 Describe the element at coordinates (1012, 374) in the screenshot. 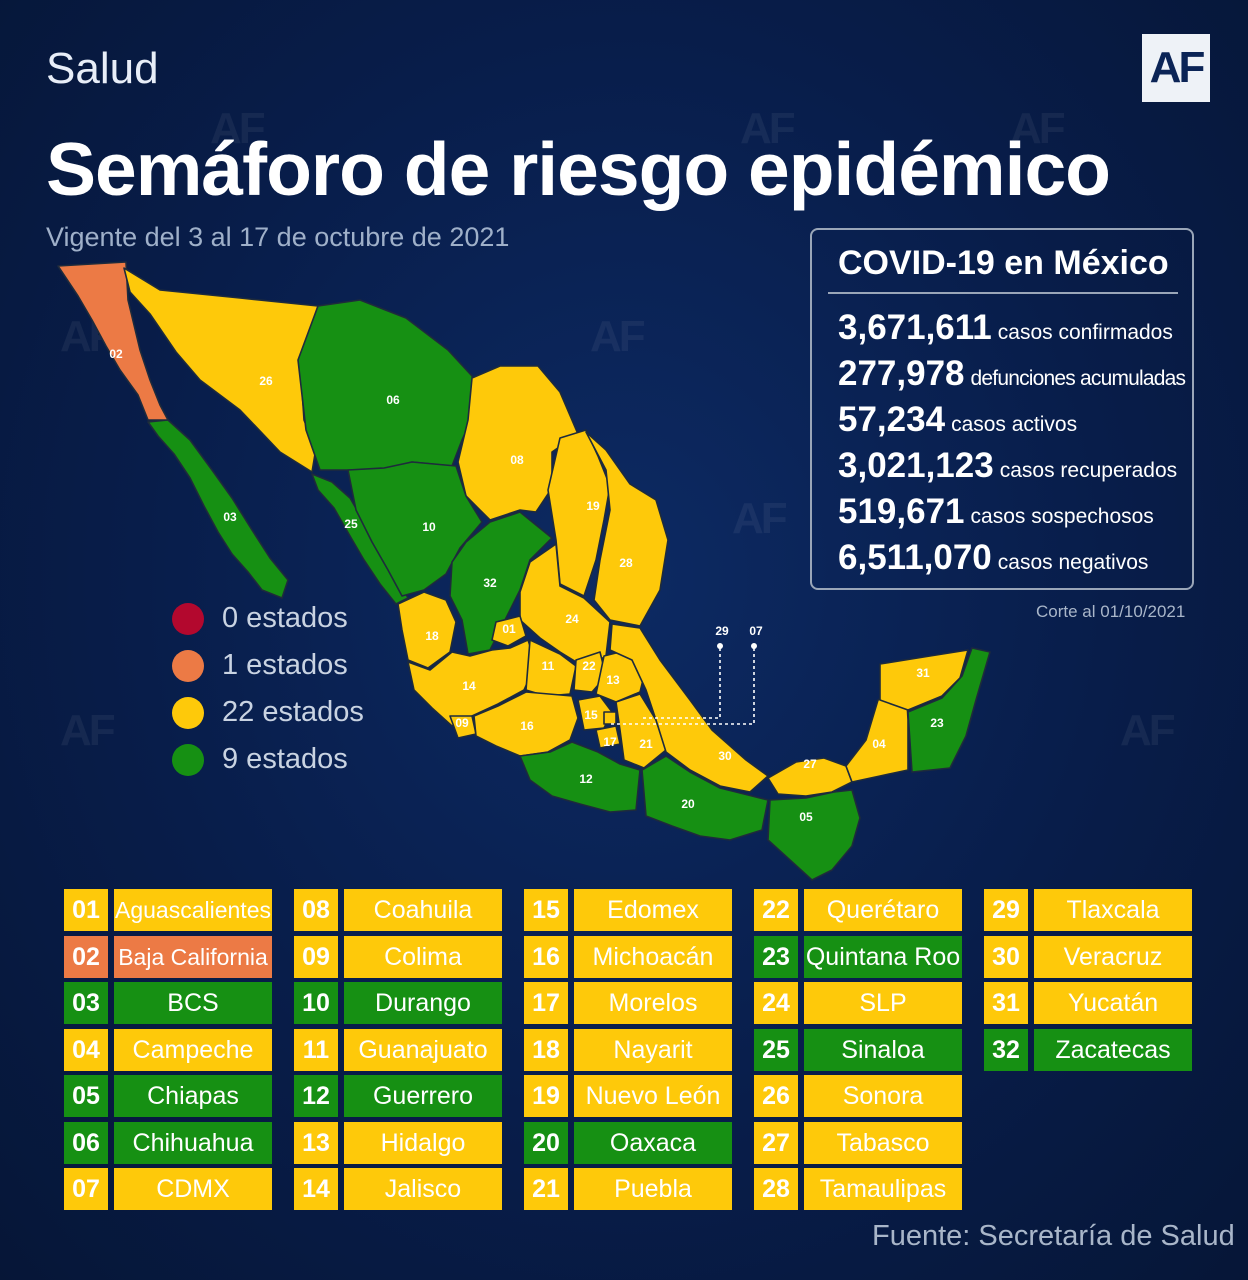

I see `stat-row-deaths: 277,978 defunciones acumuladas` at that location.